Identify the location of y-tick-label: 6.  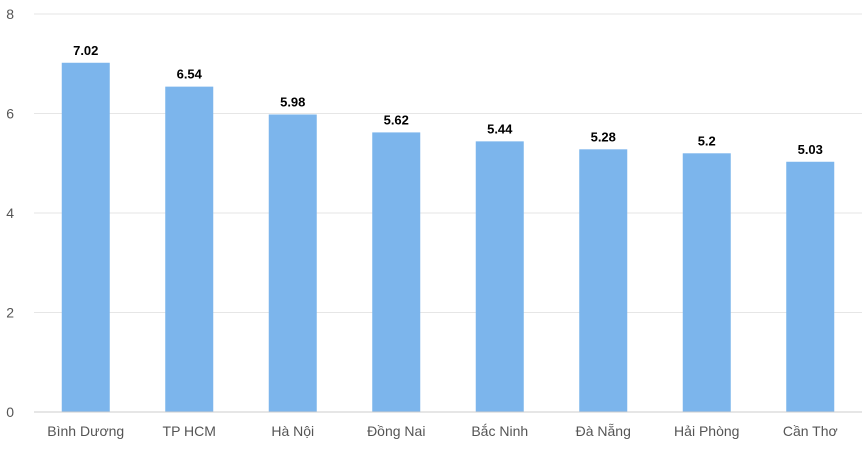
(10, 114).